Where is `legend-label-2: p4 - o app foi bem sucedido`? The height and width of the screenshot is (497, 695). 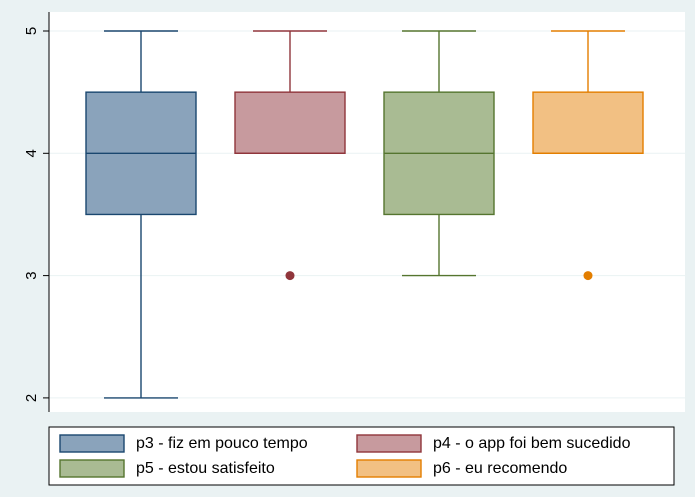
legend-label-2: p4 - o app foi bem sucedido is located at coordinates (532, 443).